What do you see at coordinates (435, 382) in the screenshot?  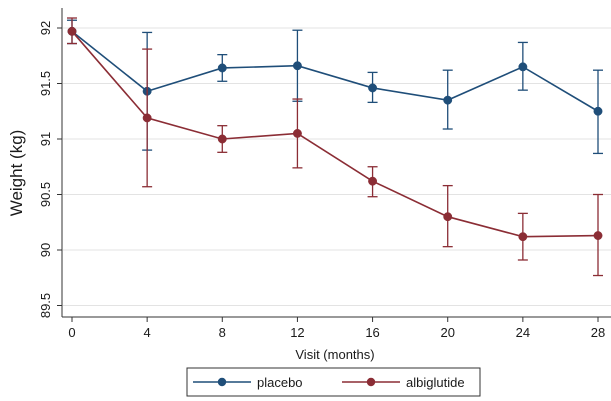 I see `legend-label: albiglutide` at bounding box center [435, 382].